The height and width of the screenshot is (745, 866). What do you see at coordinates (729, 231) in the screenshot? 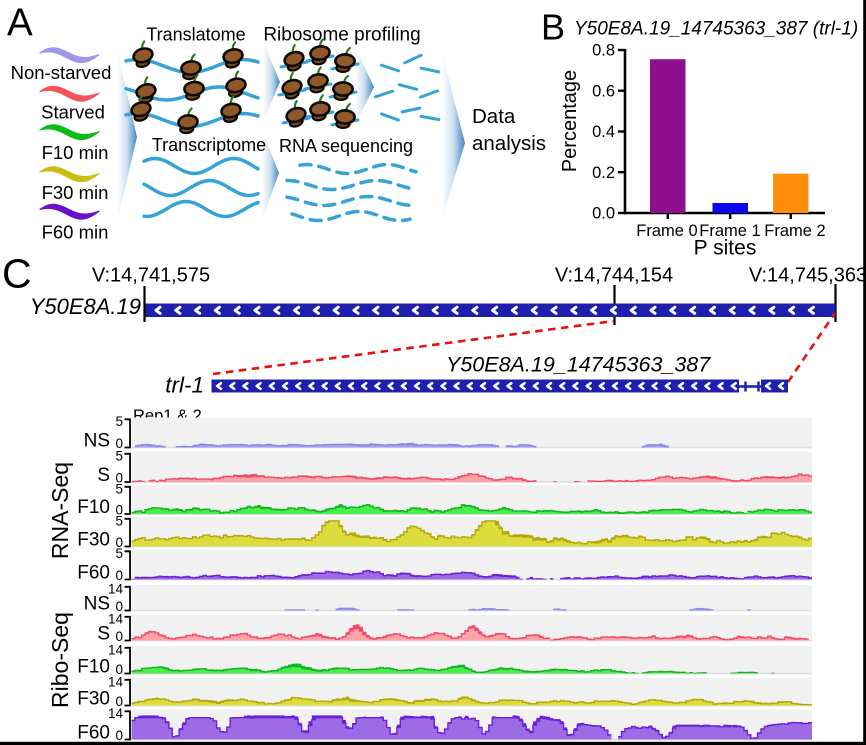
I see `svg-text: Frame 1` at bounding box center [729, 231].